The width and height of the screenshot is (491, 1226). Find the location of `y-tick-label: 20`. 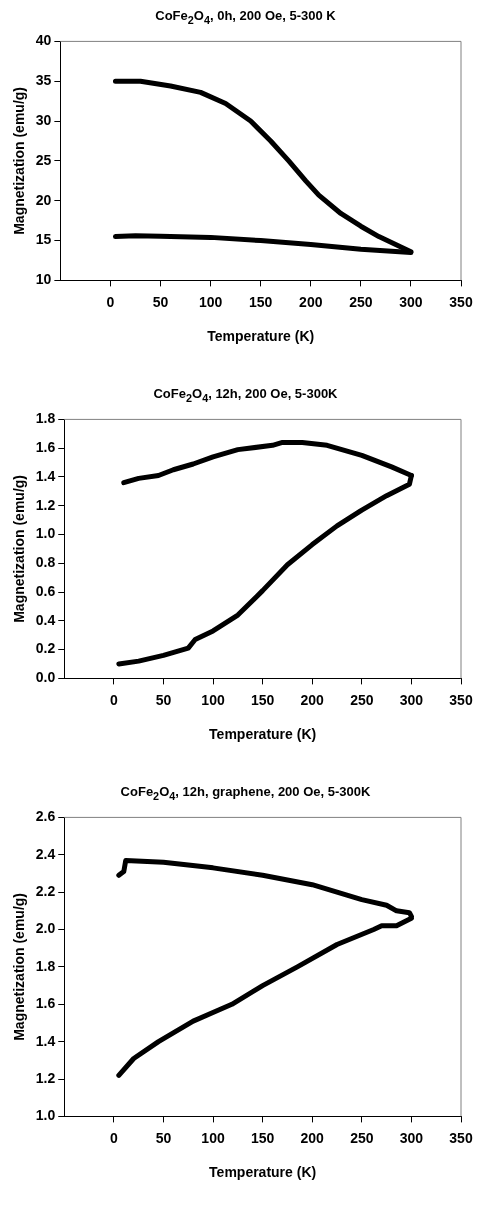

y-tick-label: 20 is located at coordinates (43, 199).